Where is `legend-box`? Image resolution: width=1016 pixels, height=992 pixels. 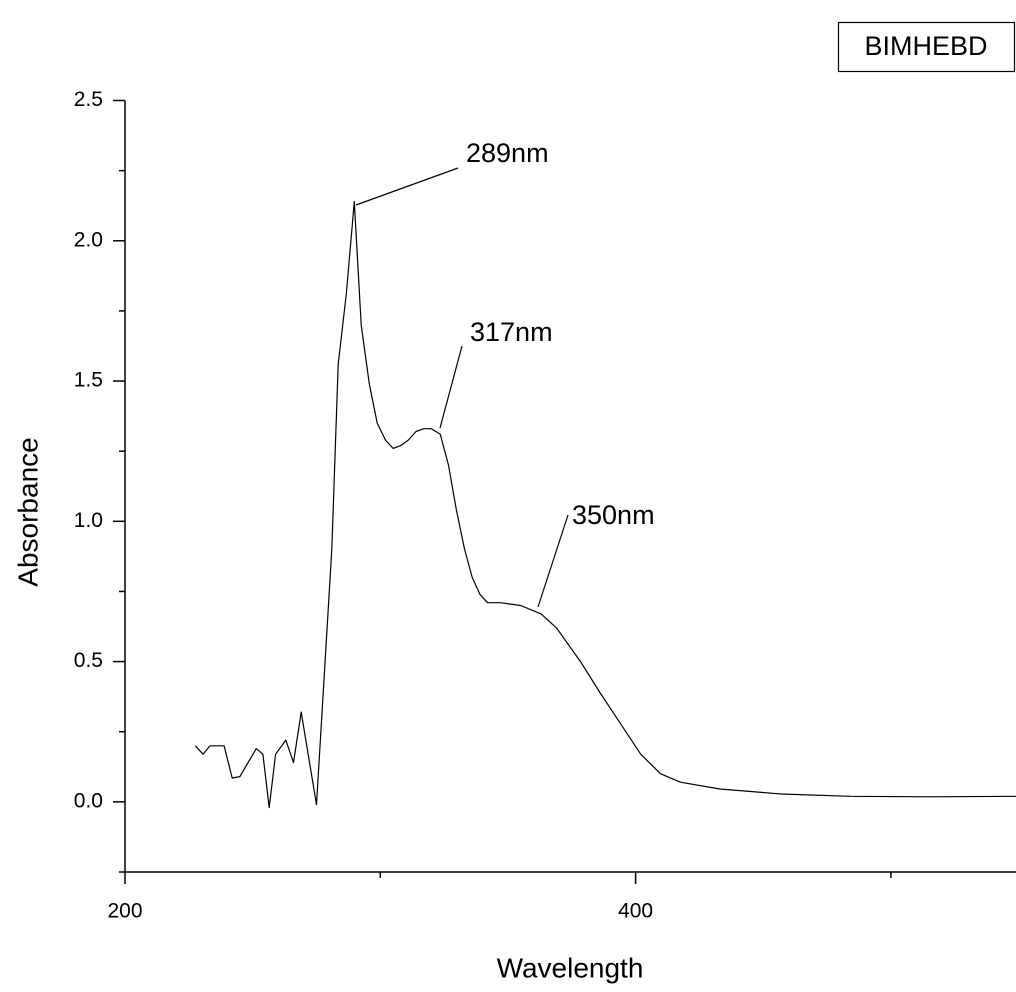 legend-box is located at coordinates (926, 47).